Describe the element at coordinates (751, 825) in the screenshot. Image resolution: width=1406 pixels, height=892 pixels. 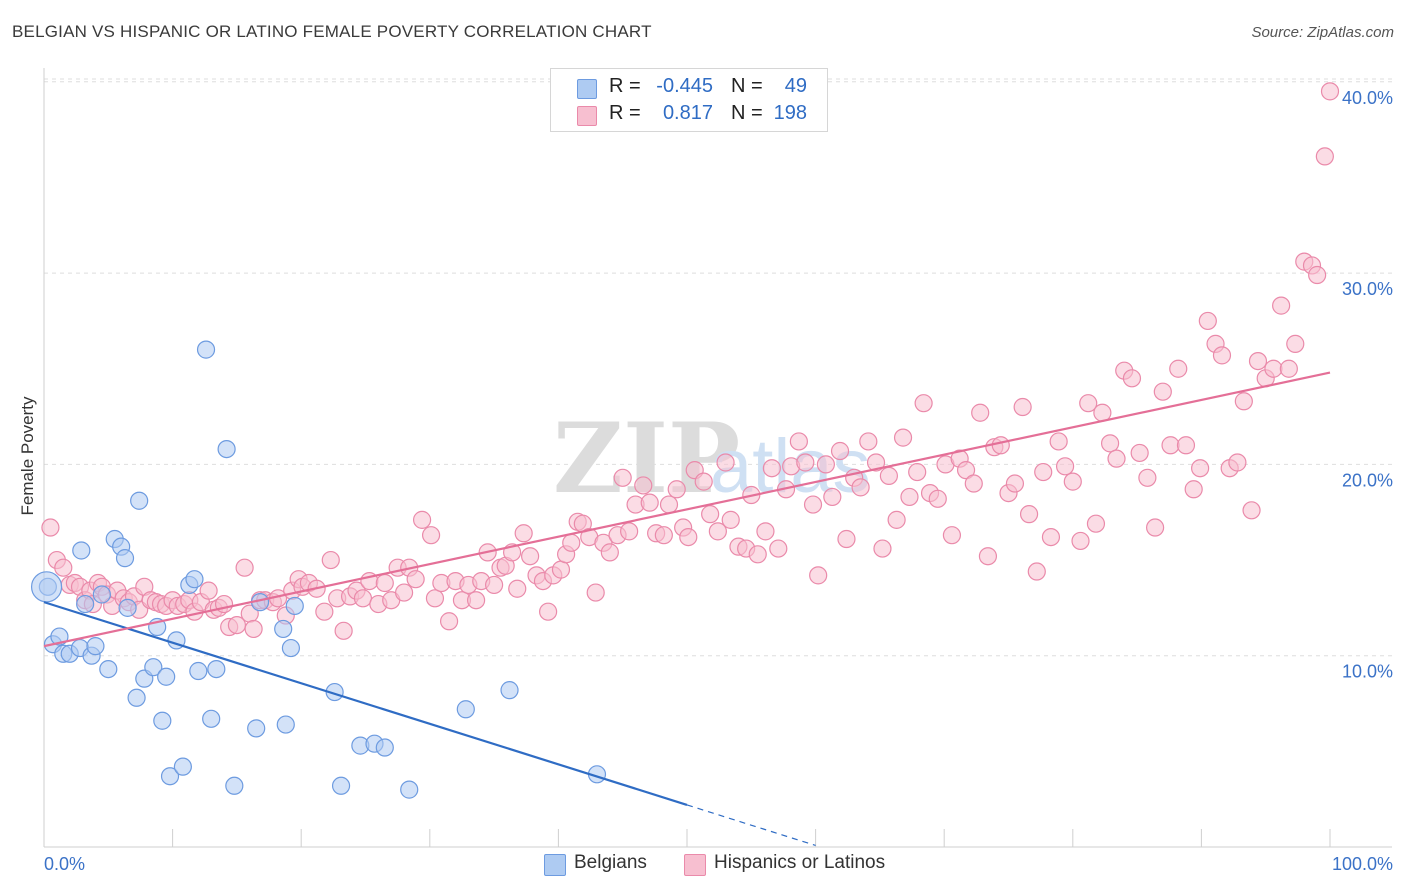
I see `belgian-trend-extension` at that location.